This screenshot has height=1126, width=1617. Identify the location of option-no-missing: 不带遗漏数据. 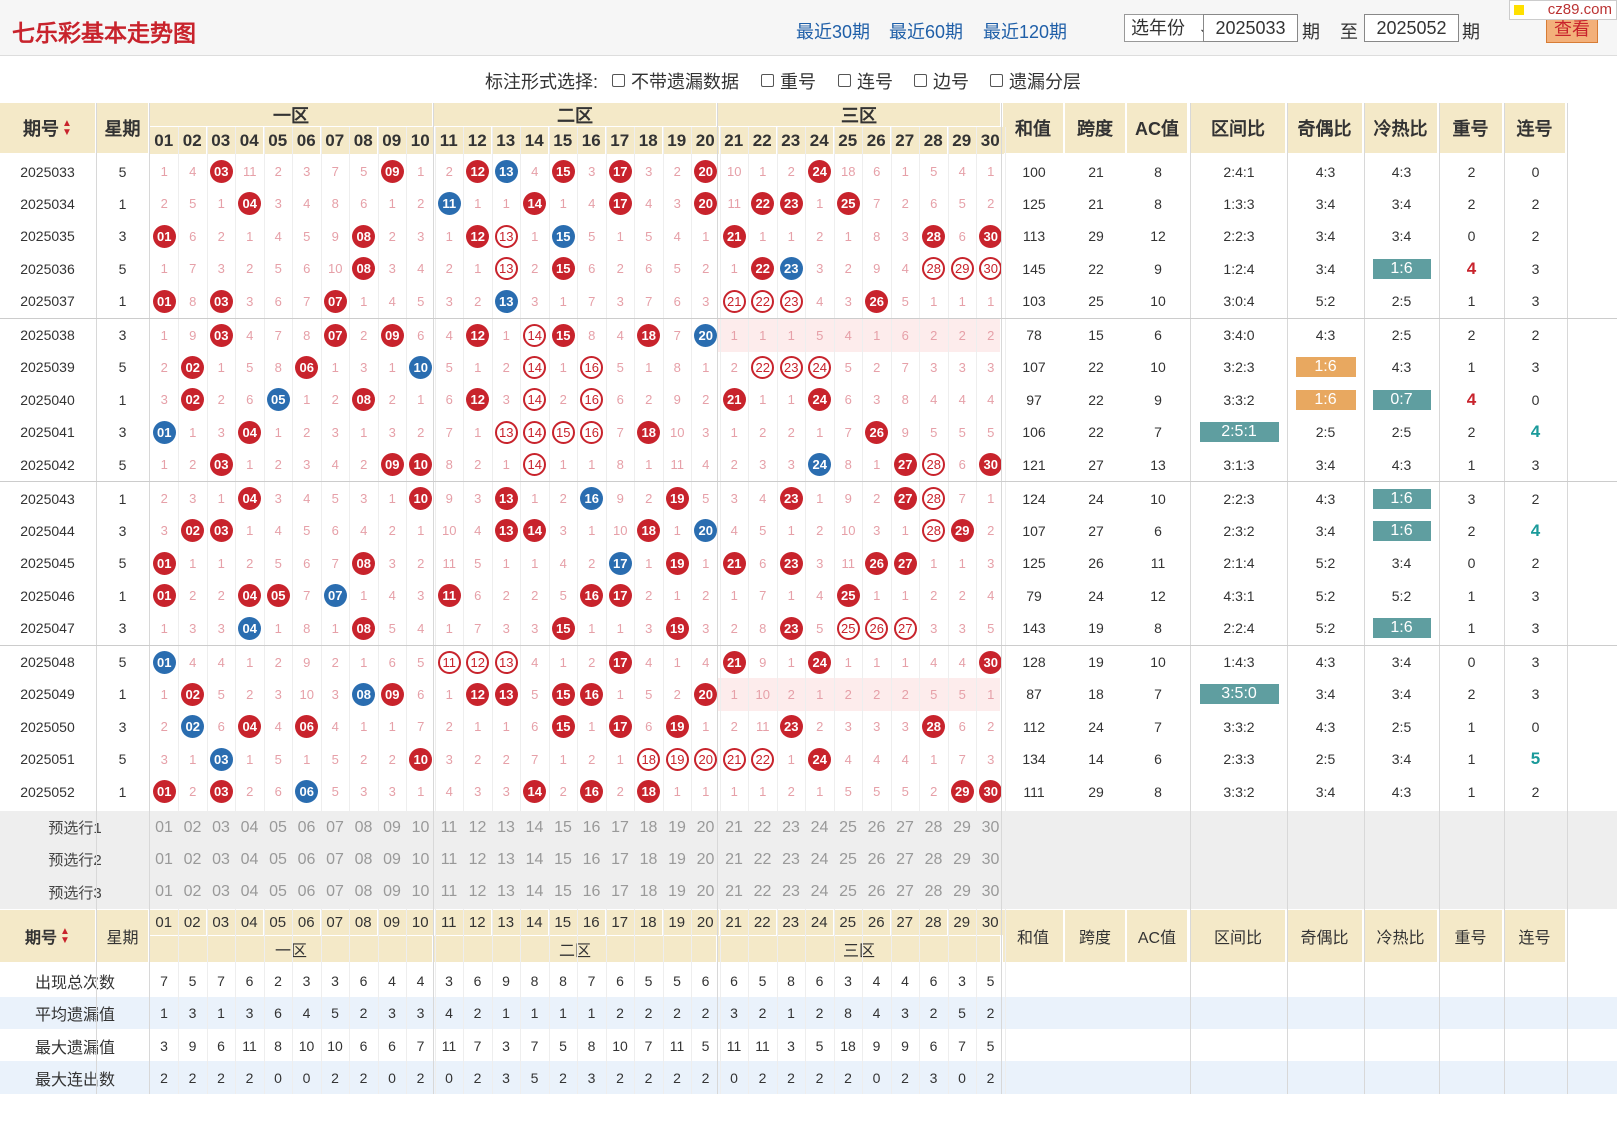
(675, 81).